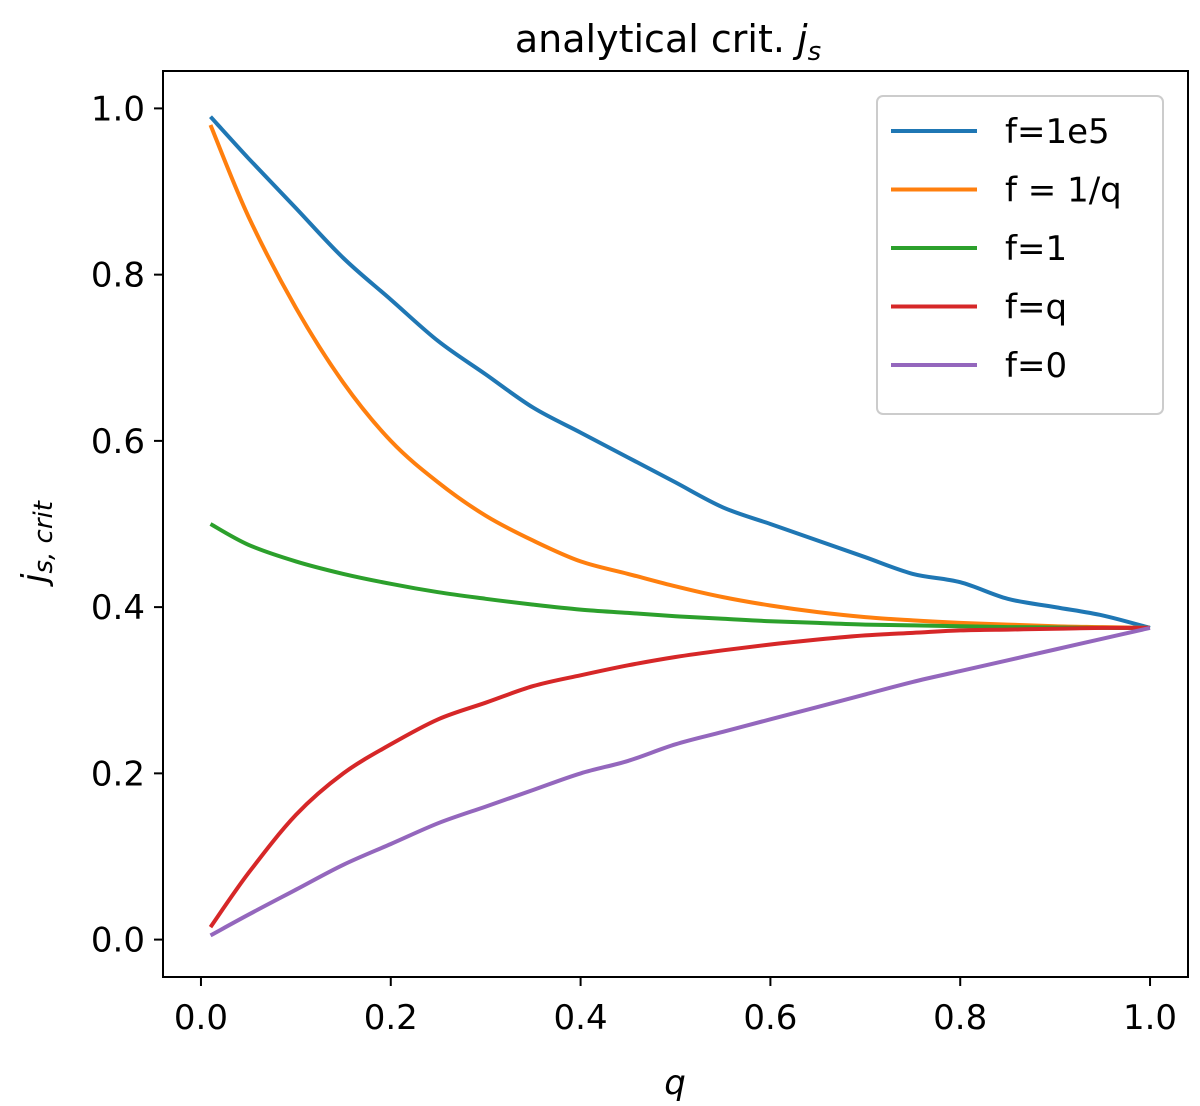 This screenshot has width=1200, height=1106. What do you see at coordinates (391, 1018) in the screenshot?
I see `x-tick-label: 0.2` at bounding box center [391, 1018].